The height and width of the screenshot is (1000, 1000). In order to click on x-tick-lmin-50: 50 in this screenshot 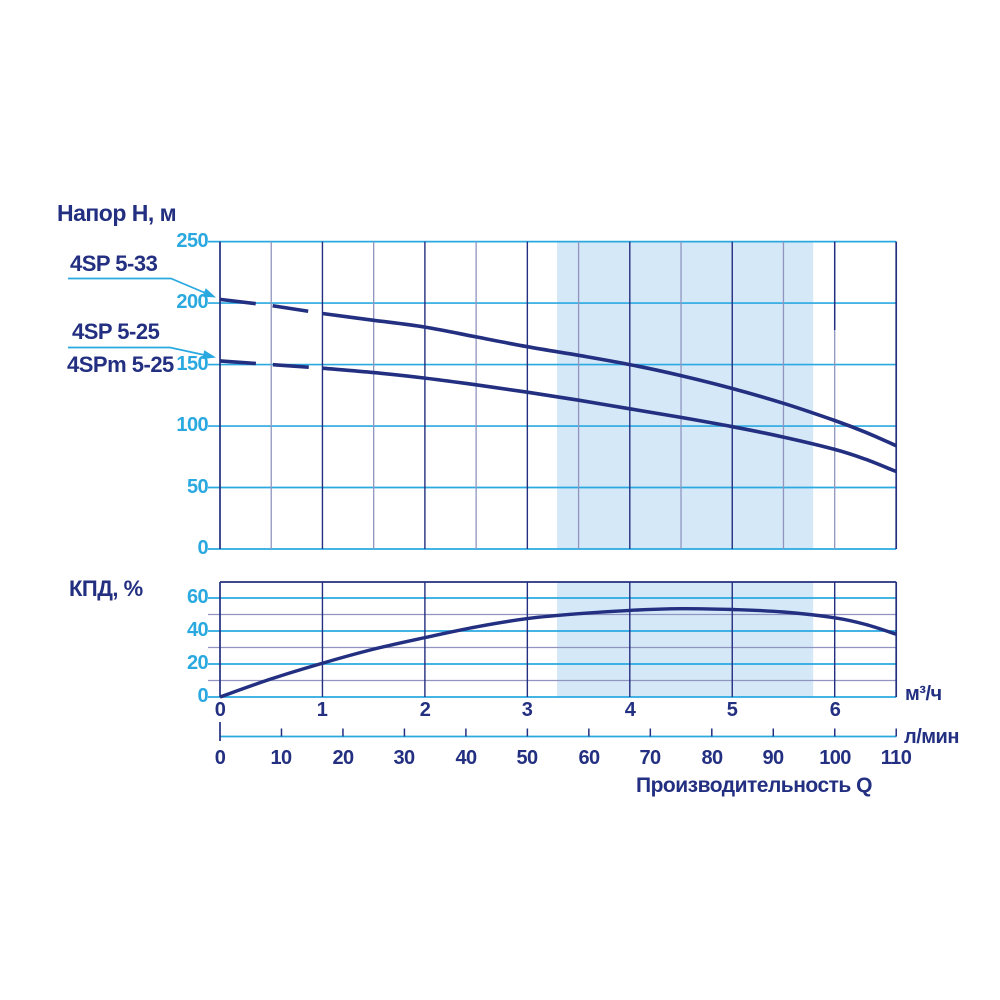, I will do `click(527, 758)`.